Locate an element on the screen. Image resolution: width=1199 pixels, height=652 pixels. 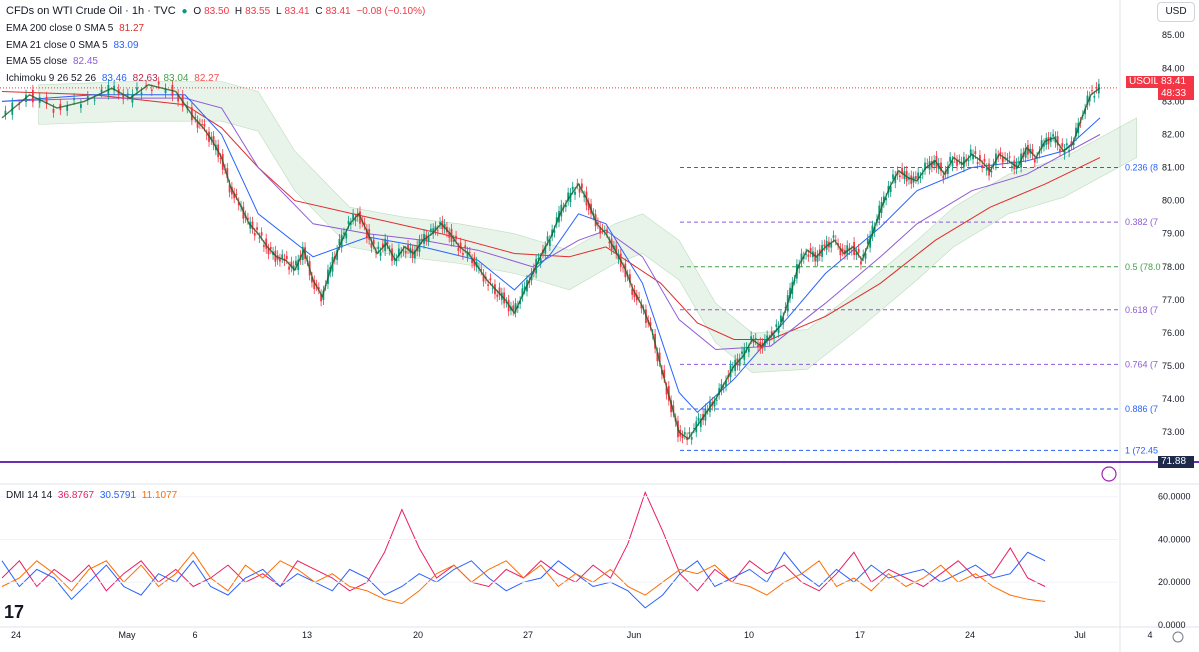
time-tick-label: 13 is located at coordinates (307, 635).